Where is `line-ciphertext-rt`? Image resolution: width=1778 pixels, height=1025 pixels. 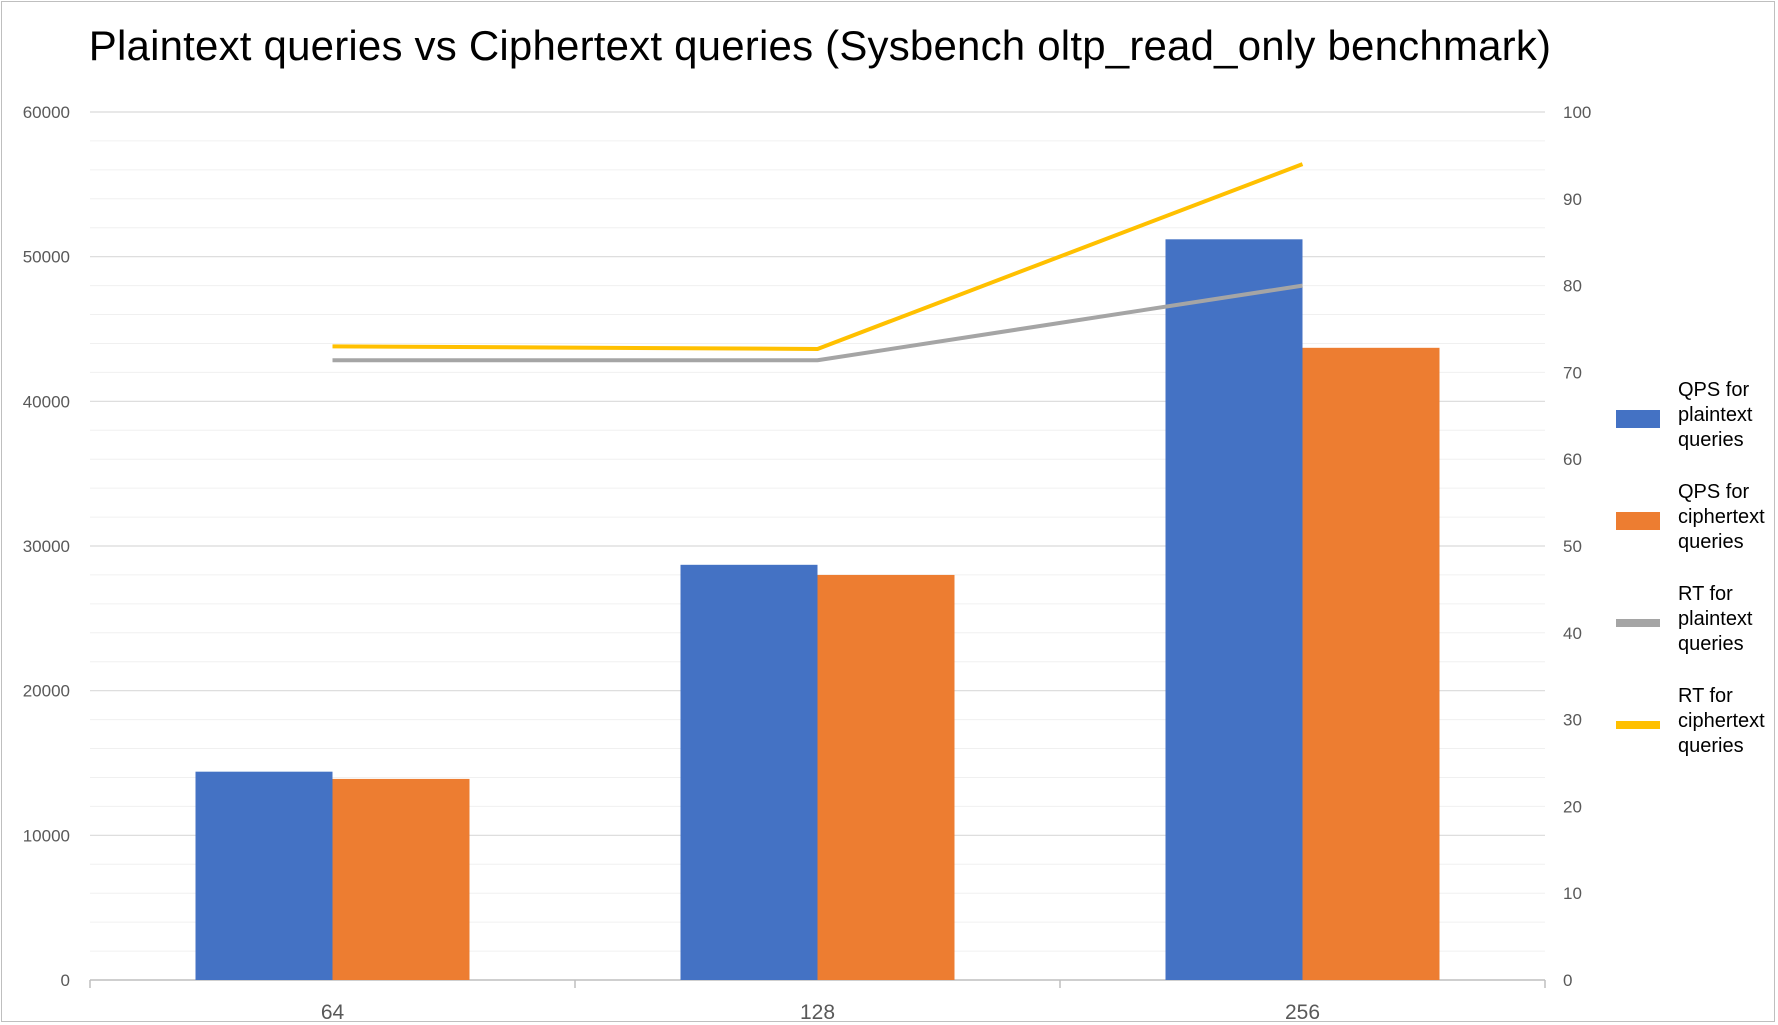 line-ciphertext-rt is located at coordinates (818, 256).